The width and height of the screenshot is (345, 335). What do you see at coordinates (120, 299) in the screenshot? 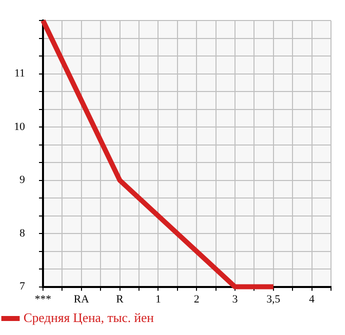
I see `x-tick-label: R` at bounding box center [120, 299].